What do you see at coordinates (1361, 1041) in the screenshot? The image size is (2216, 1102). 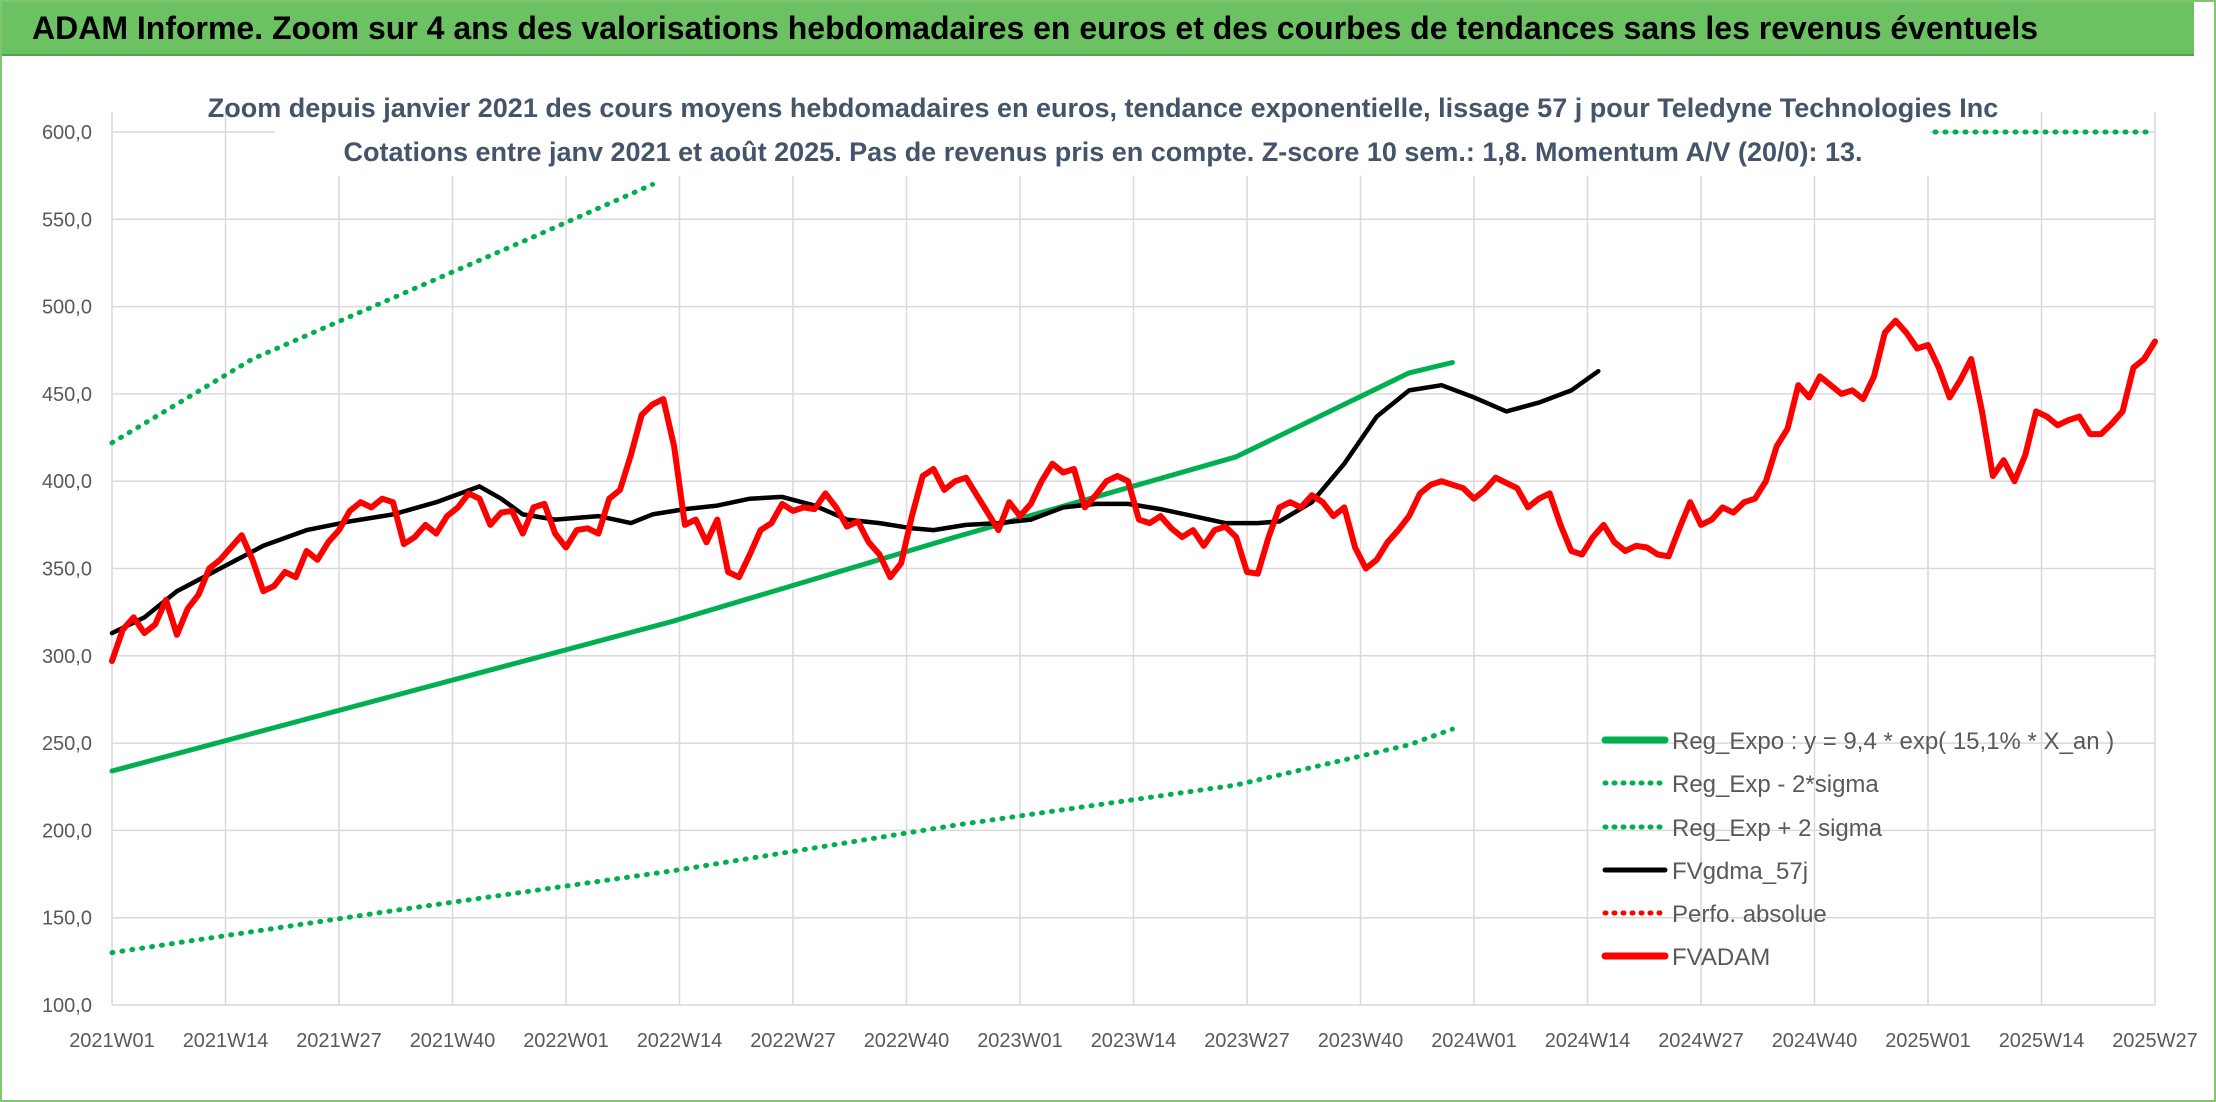 I see `x-tick-label: 2023W40` at bounding box center [1361, 1041].